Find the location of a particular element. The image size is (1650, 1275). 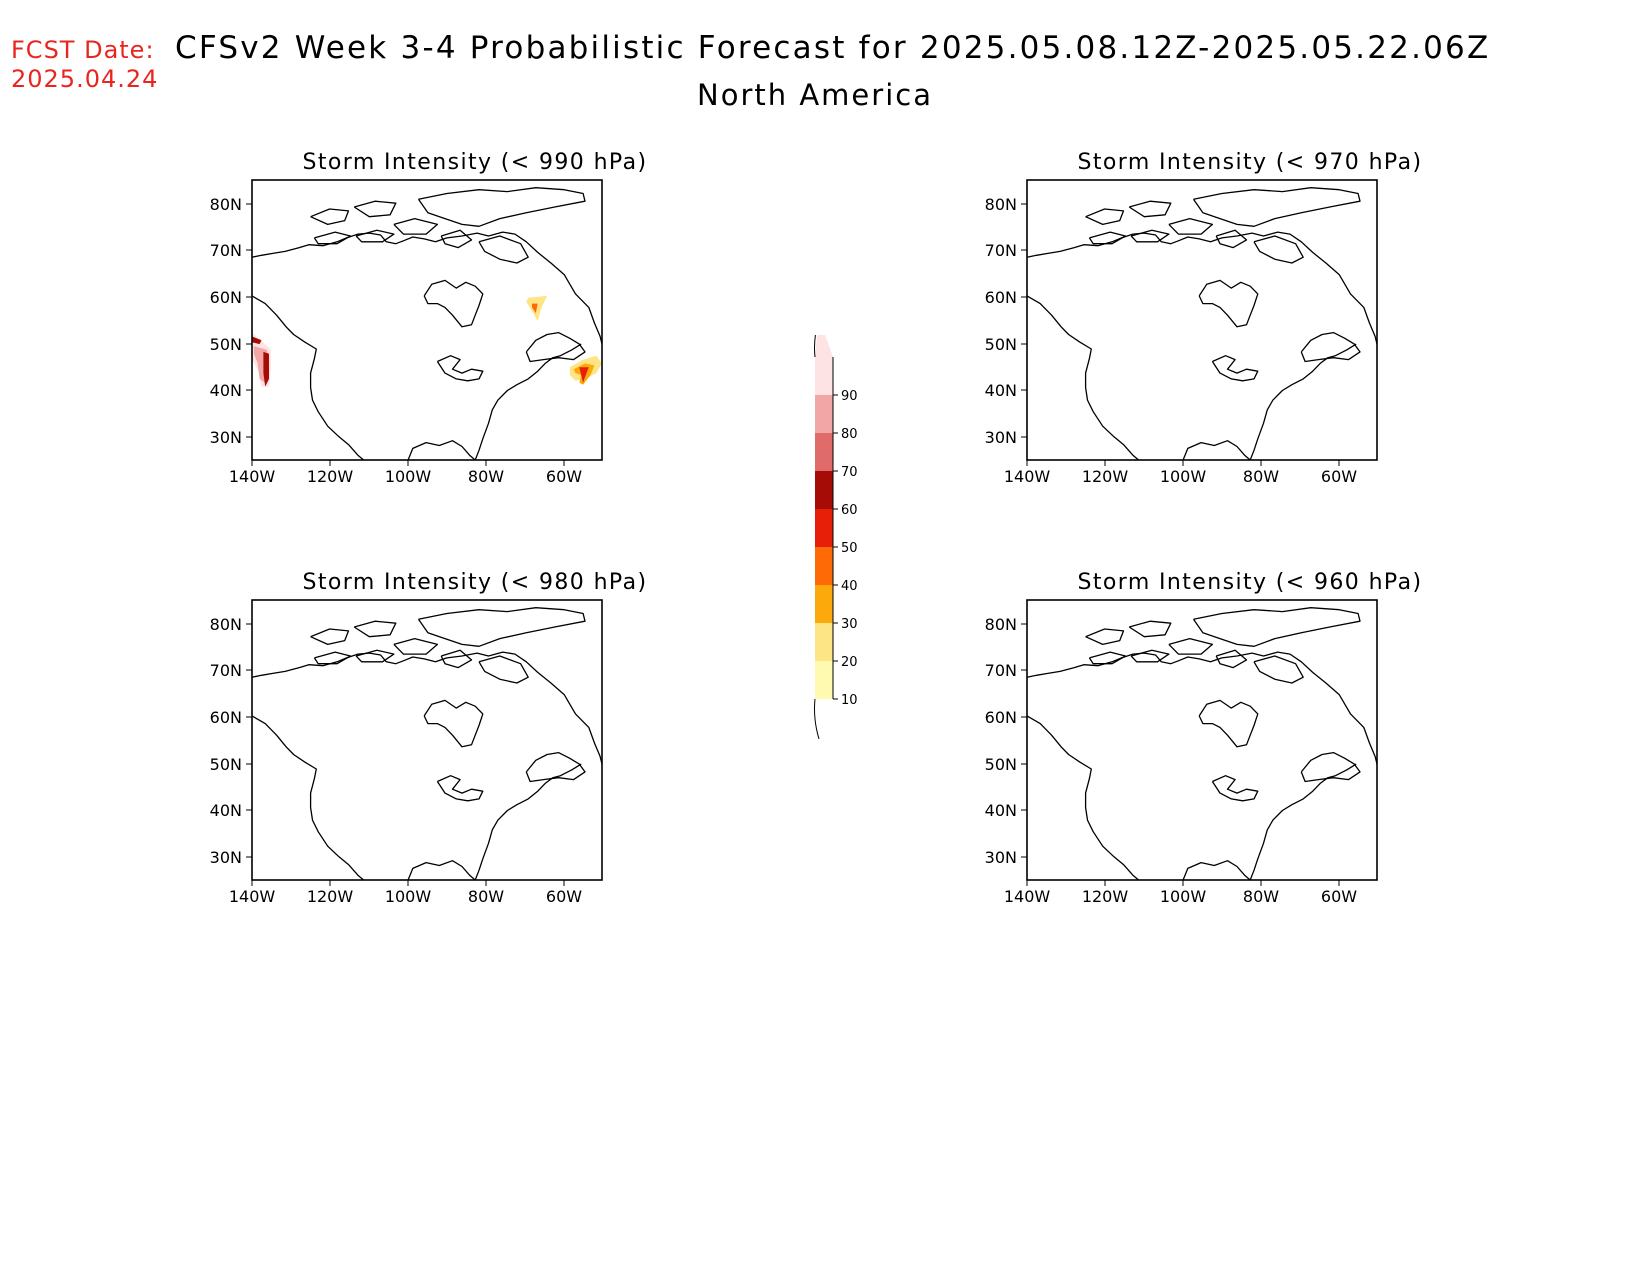

forecast-date-value: 2025.04.24 is located at coordinates (85, 79).